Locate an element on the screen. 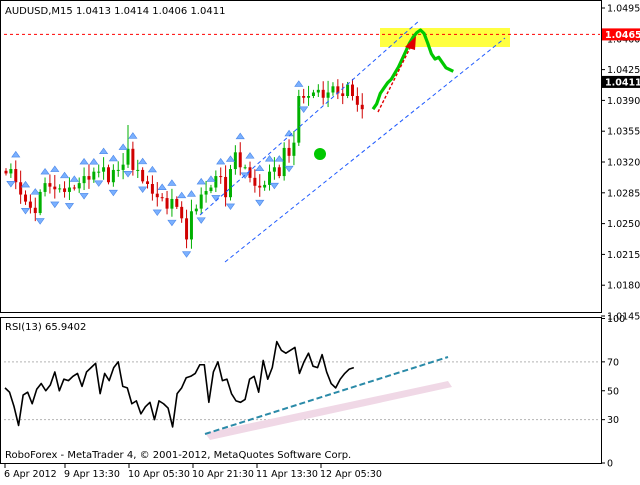  resistance-zone is located at coordinates (445, 37).